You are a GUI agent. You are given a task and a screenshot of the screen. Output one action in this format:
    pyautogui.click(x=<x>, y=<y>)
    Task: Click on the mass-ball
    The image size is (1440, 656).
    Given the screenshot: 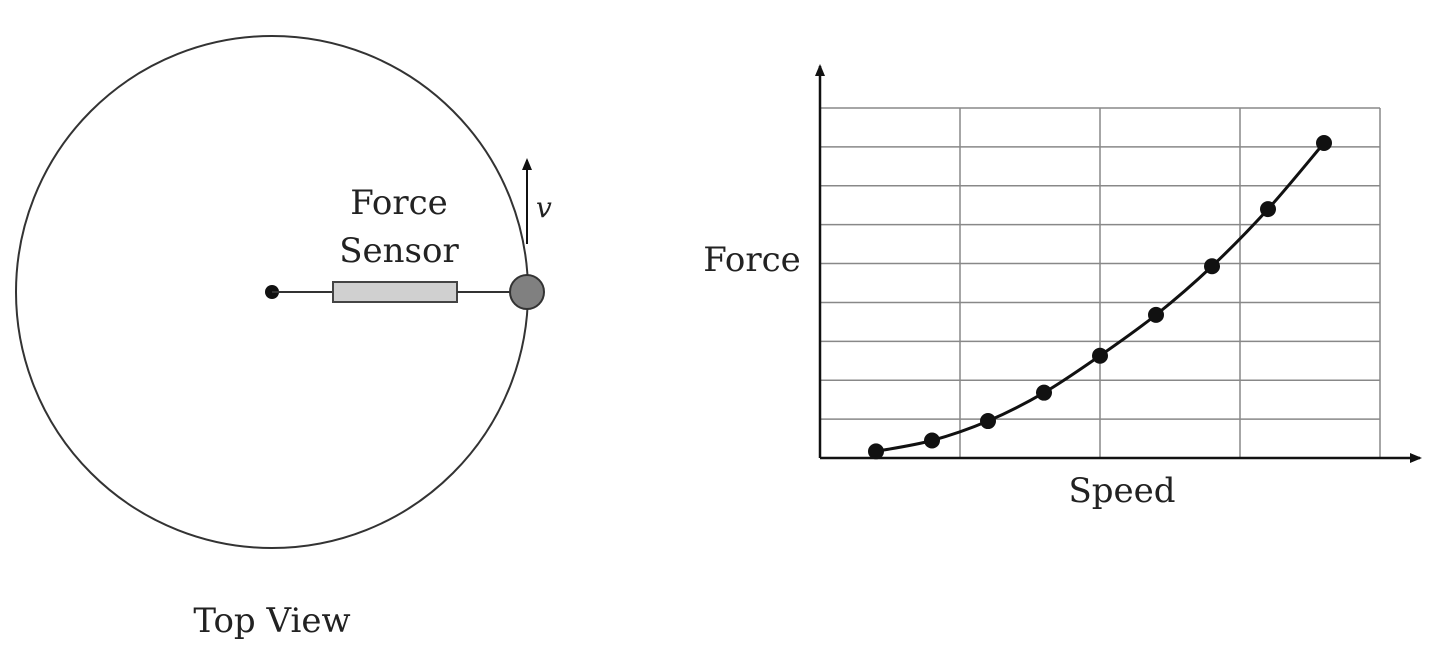 What is the action you would take?
    pyautogui.click(x=527, y=292)
    